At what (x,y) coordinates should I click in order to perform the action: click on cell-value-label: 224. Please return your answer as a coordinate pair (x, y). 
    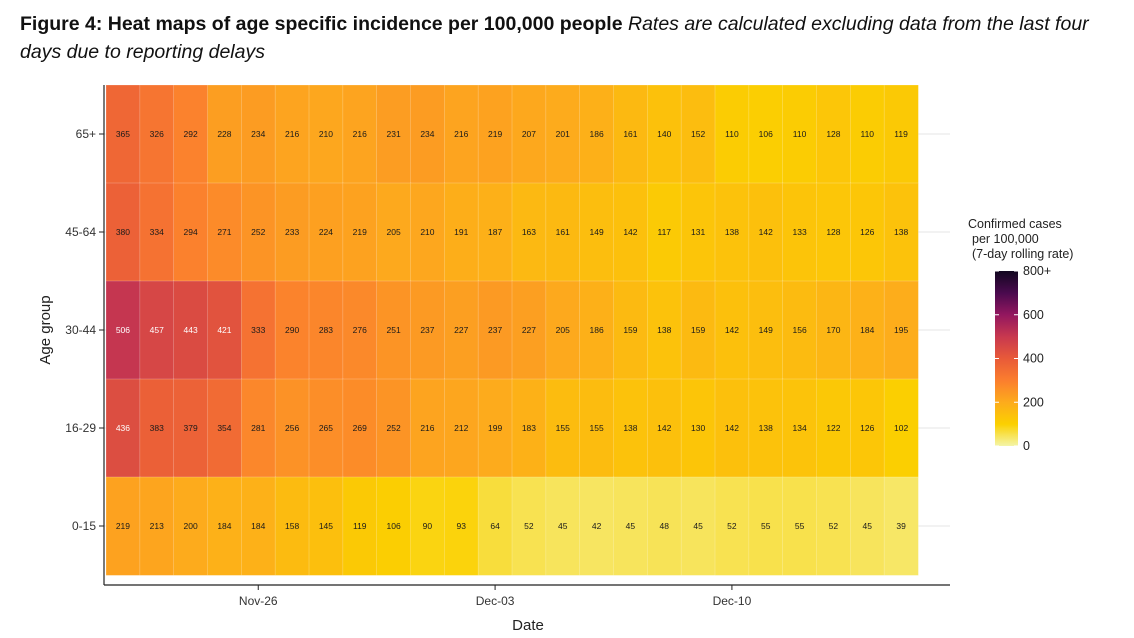
    Looking at the image, I should click on (326, 232).